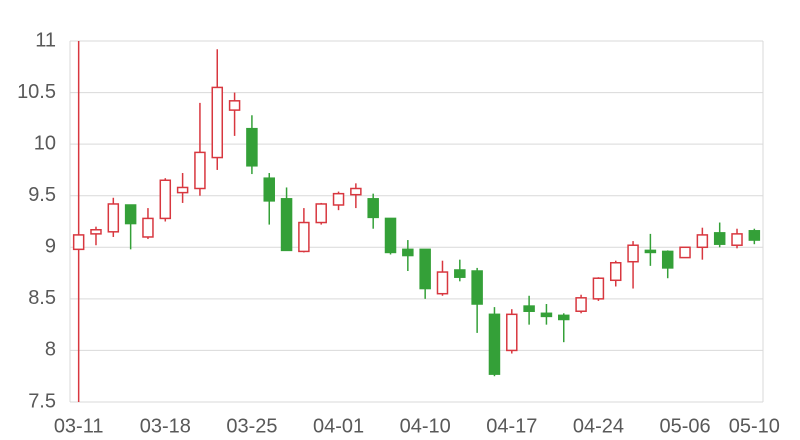 The width and height of the screenshot is (800, 440). Describe the element at coordinates (42, 298) in the screenshot. I see `y-tick-label: 8.5` at that location.